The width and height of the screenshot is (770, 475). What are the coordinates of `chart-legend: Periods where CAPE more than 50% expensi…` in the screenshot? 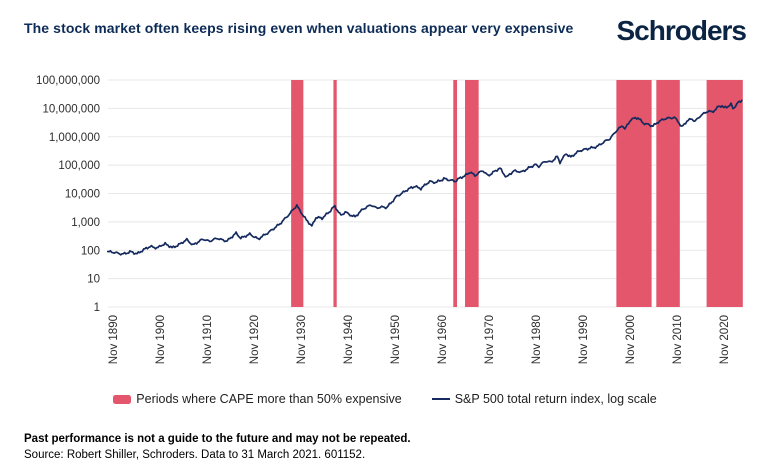 It's located at (385, 399).